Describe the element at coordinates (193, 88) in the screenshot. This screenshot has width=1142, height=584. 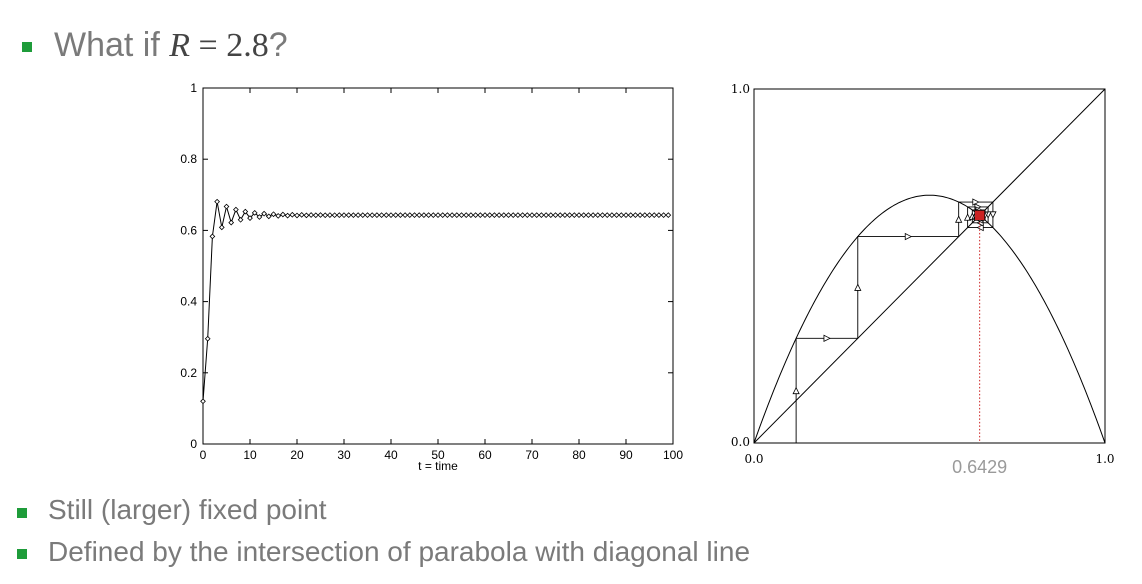
I see `y-tick-label: 1` at that location.